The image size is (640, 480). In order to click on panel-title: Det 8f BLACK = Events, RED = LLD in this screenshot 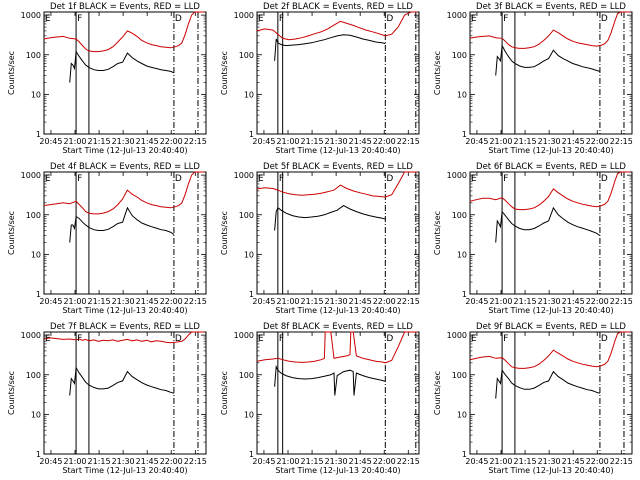, I will do `click(338, 327)`.